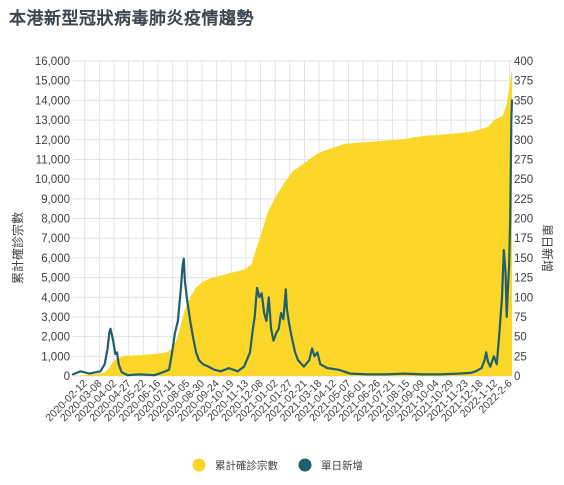 The image size is (564, 485). Describe the element at coordinates (305, 465) in the screenshot. I see `legend-marker-daily` at that location.